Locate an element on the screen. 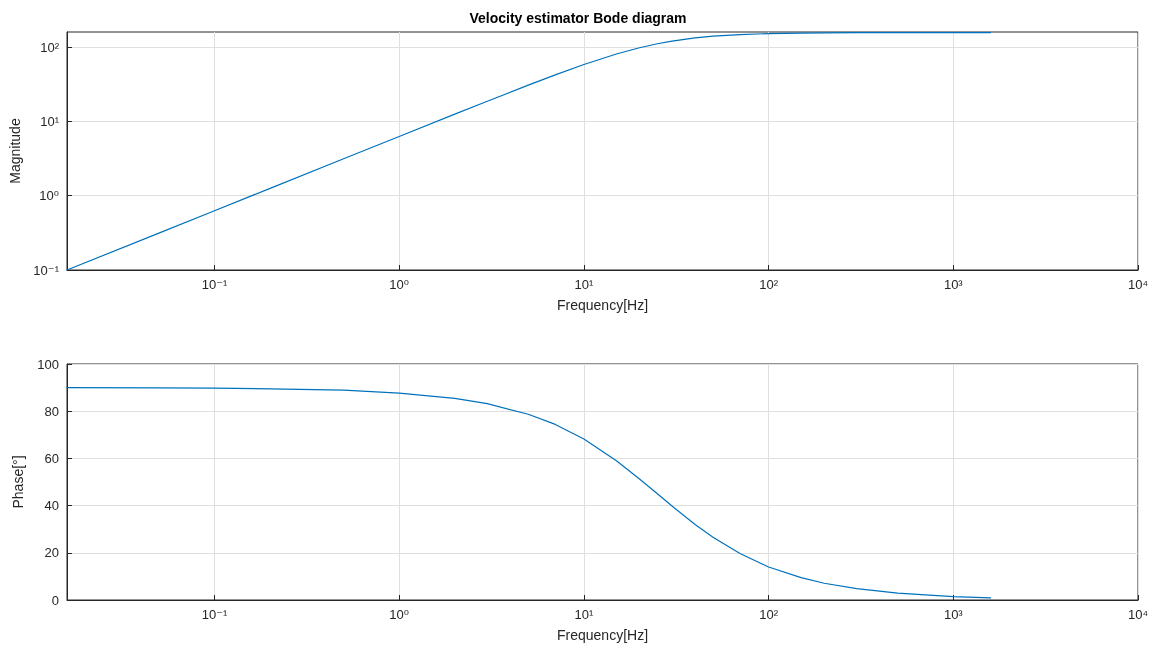 This screenshot has width=1156, height=652. y-tick-label: 20 is located at coordinates (51, 553).